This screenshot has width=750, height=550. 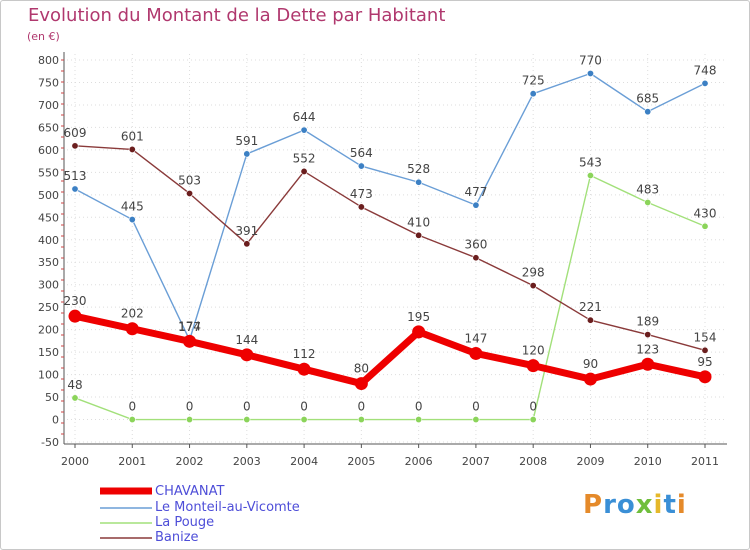 I want to click on data-label: 591, so click(x=246, y=141).